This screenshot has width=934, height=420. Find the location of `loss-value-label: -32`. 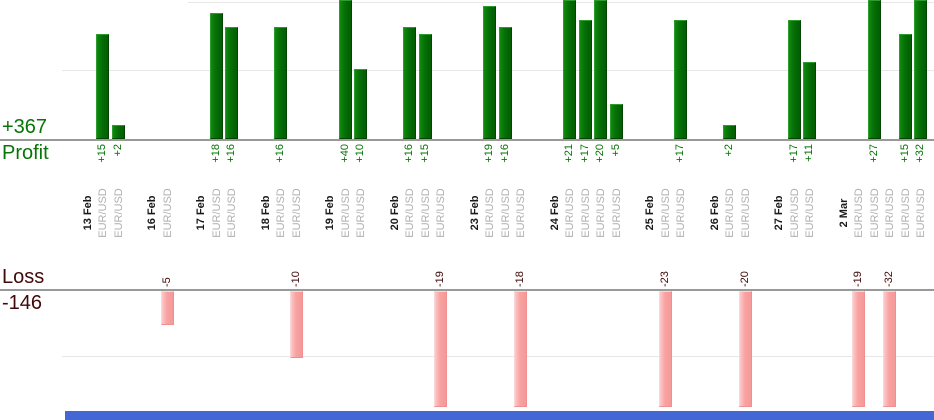

loss-value-label: -32 is located at coordinates (889, 279).